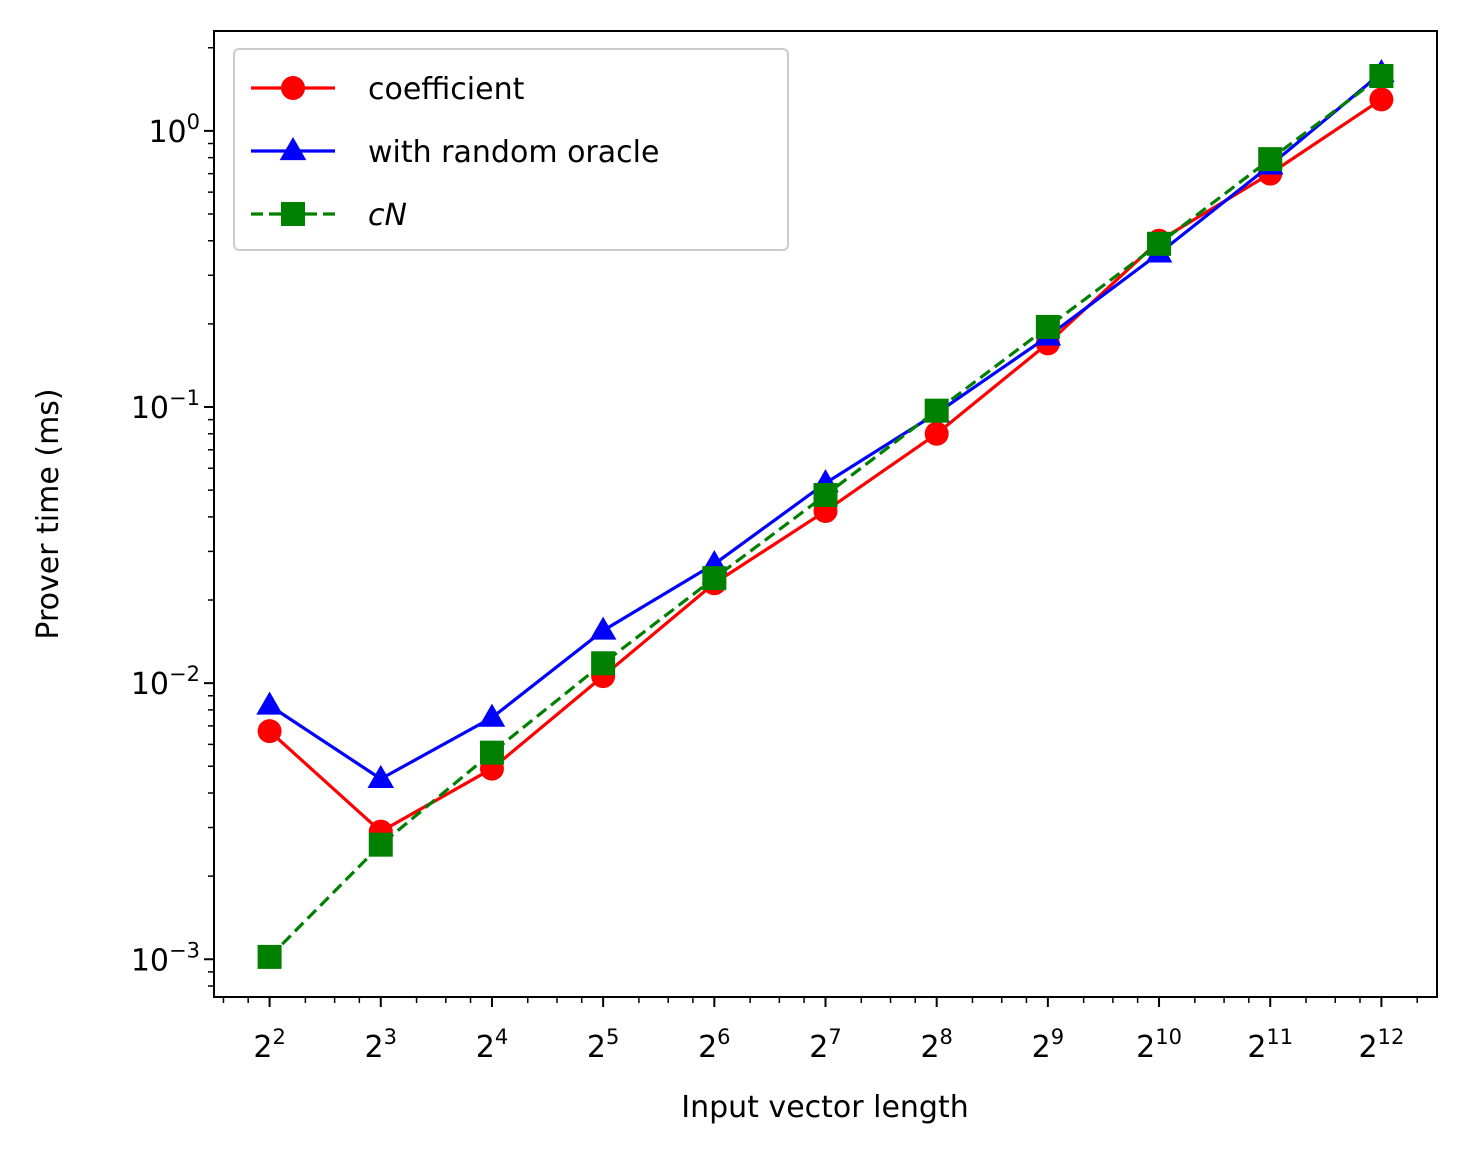 The width and height of the screenshot is (1466, 1156). Describe the element at coordinates (936, 1045) in the screenshot. I see `x-tick-label: 28` at that location.